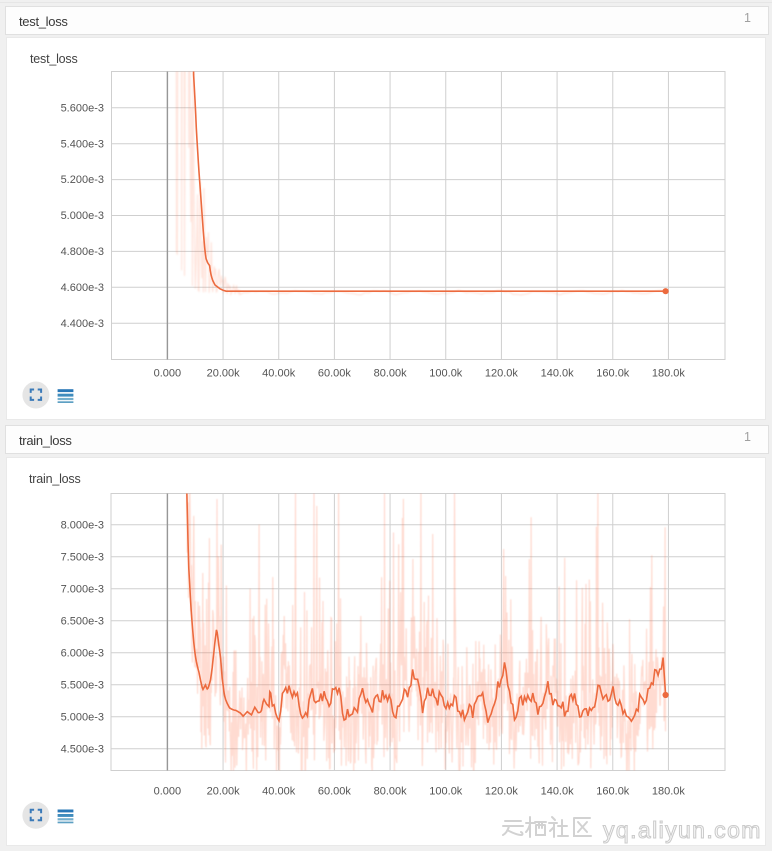 This screenshot has height=851, width=772. I want to click on svg-text: 4.400e-3, so click(82, 324).